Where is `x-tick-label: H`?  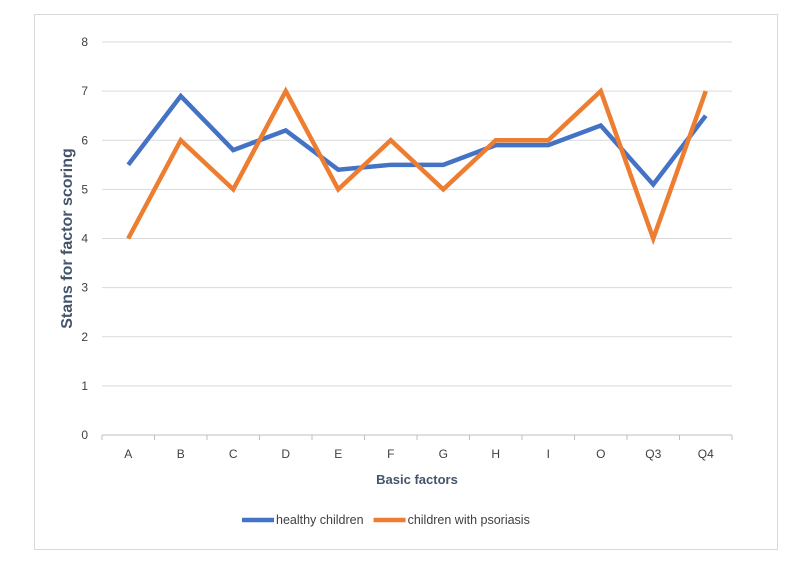 x-tick-label: H is located at coordinates (495, 454).